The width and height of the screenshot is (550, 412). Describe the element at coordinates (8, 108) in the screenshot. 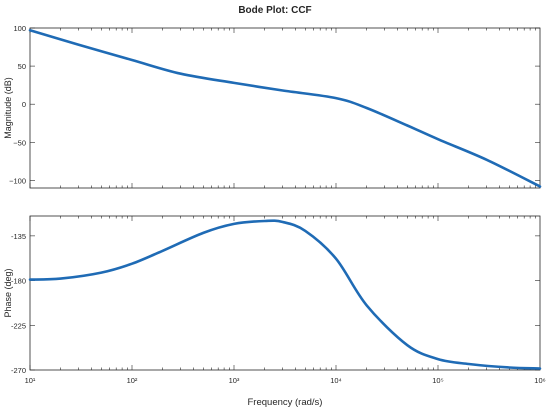

I see `y-axis-label: Magnitude (dB)` at that location.